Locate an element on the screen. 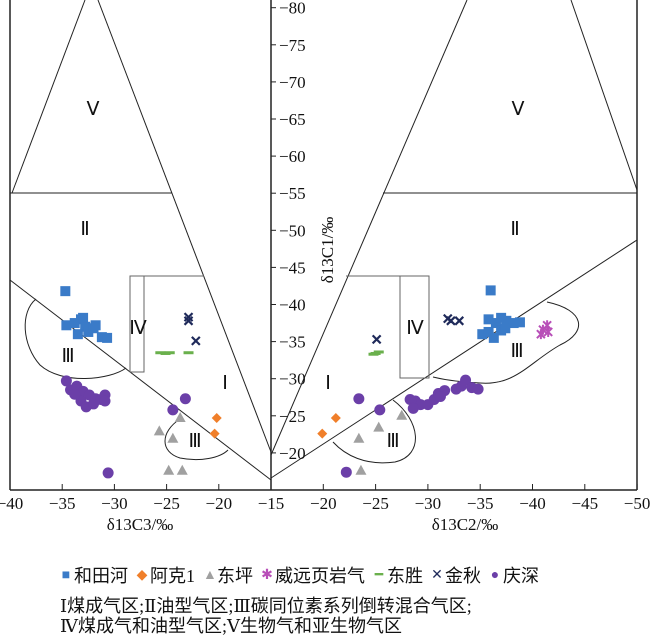 This screenshot has width=650, height=638. y-tick-label: −25 is located at coordinates (292, 416).